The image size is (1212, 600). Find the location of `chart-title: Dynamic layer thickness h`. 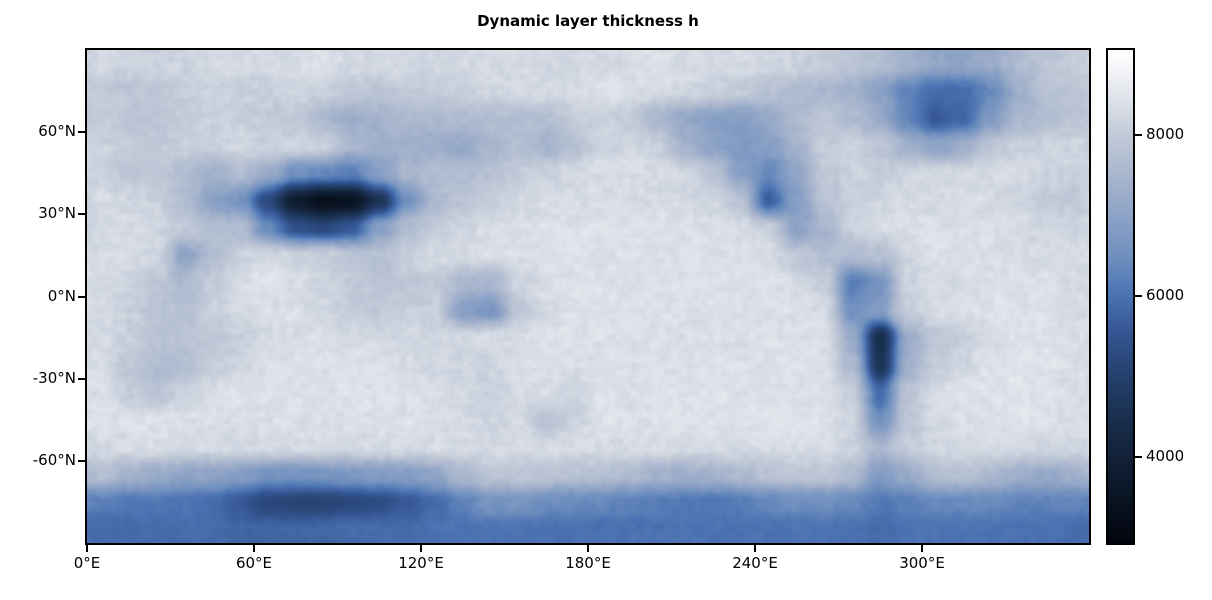

chart-title: Dynamic layer thickness h is located at coordinates (588, 21).